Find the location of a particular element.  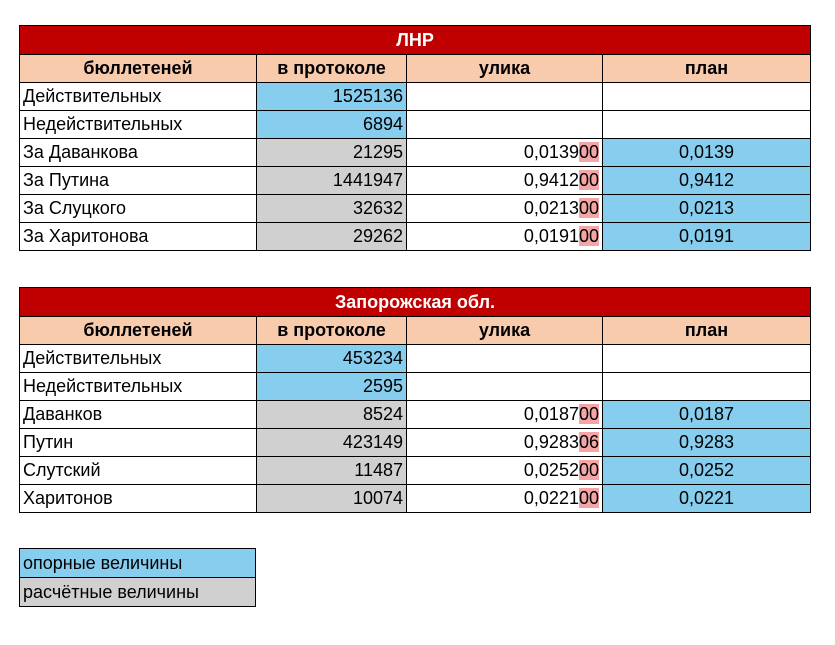

table-row: За Слуцкого 32632 0,021300 0,0213 is located at coordinates (415, 208).